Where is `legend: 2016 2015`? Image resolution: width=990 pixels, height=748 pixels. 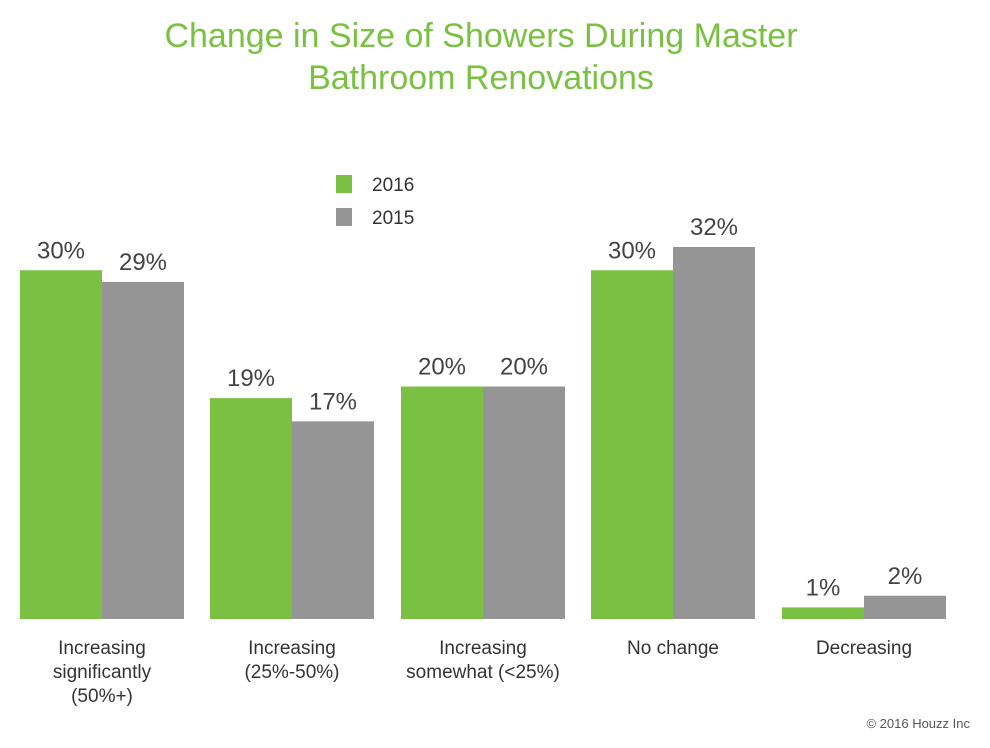 legend: 2016 2015 is located at coordinates (375, 202).